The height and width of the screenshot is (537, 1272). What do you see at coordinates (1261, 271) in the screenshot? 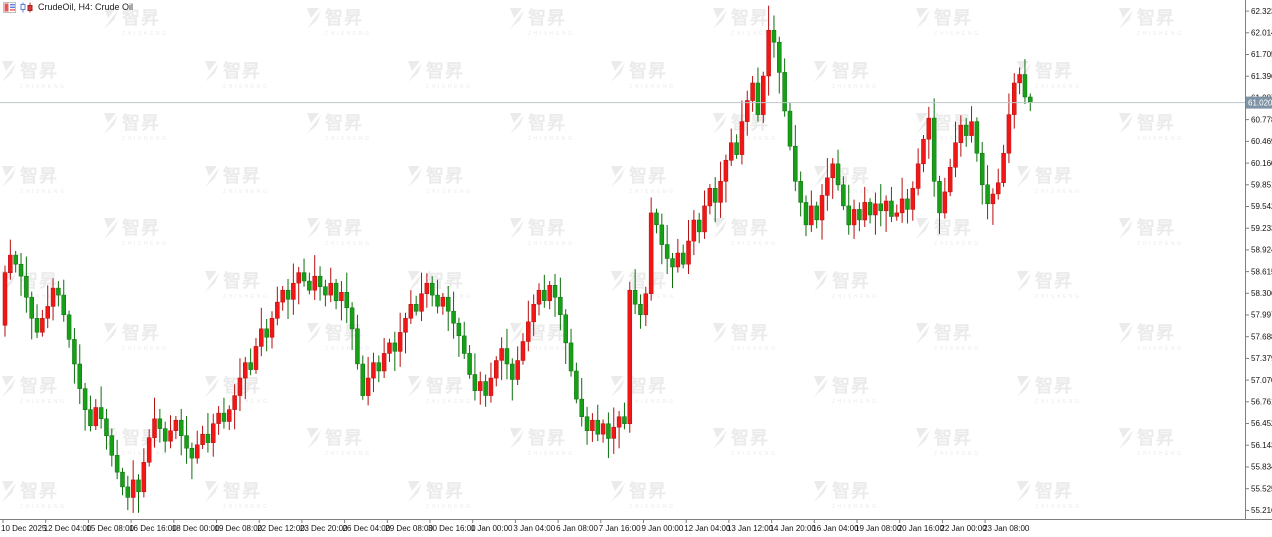
I see `price-axis-label: 58.615` at bounding box center [1261, 271].